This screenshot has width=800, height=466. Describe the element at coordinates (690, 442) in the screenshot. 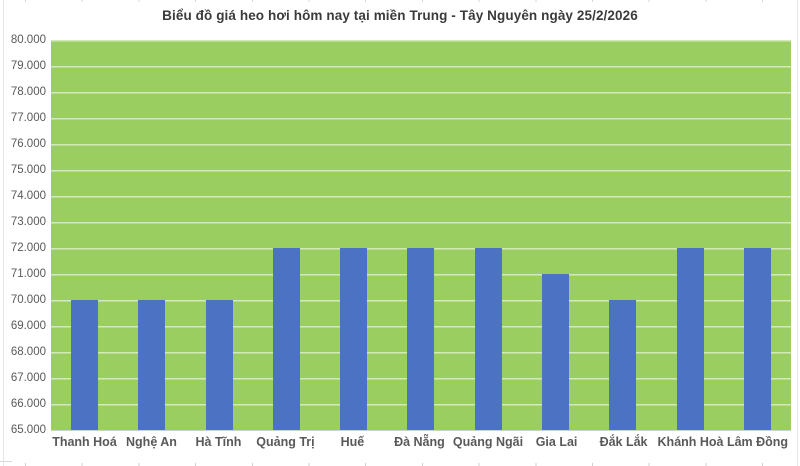

I see `x-tick-label: Khánh Hoà` at that location.